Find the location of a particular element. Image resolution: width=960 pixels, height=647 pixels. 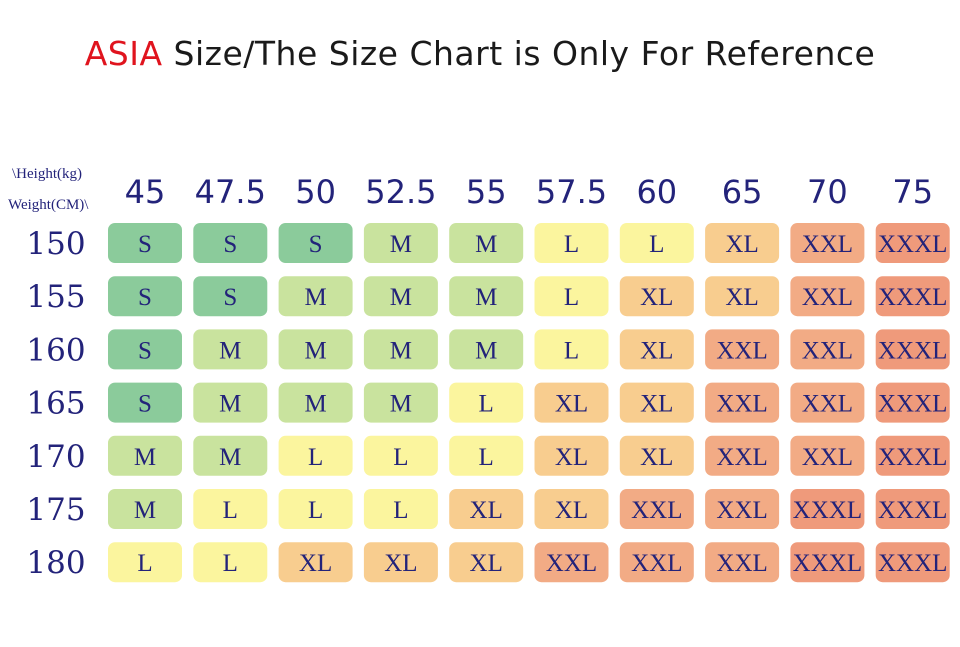

cell-size-6-9: XXXL is located at coordinates (912, 563).